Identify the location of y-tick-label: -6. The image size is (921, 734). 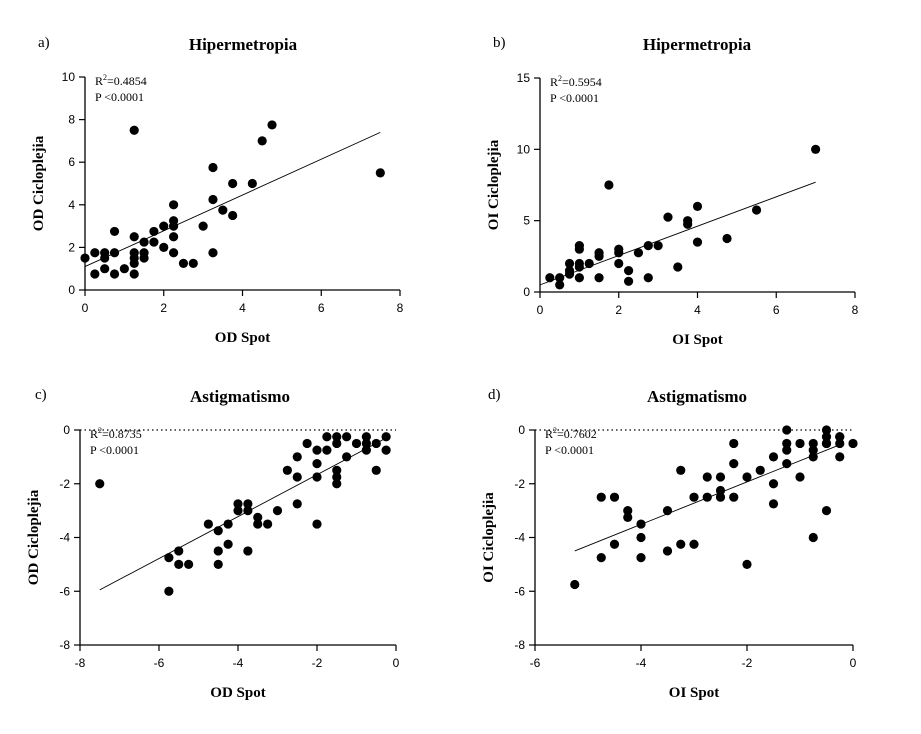
(64, 591).